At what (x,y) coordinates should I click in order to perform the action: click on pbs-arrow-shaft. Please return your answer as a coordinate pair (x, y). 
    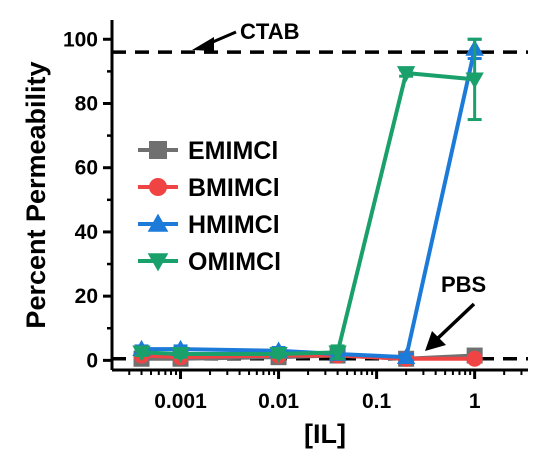
    Looking at the image, I should click on (455, 322).